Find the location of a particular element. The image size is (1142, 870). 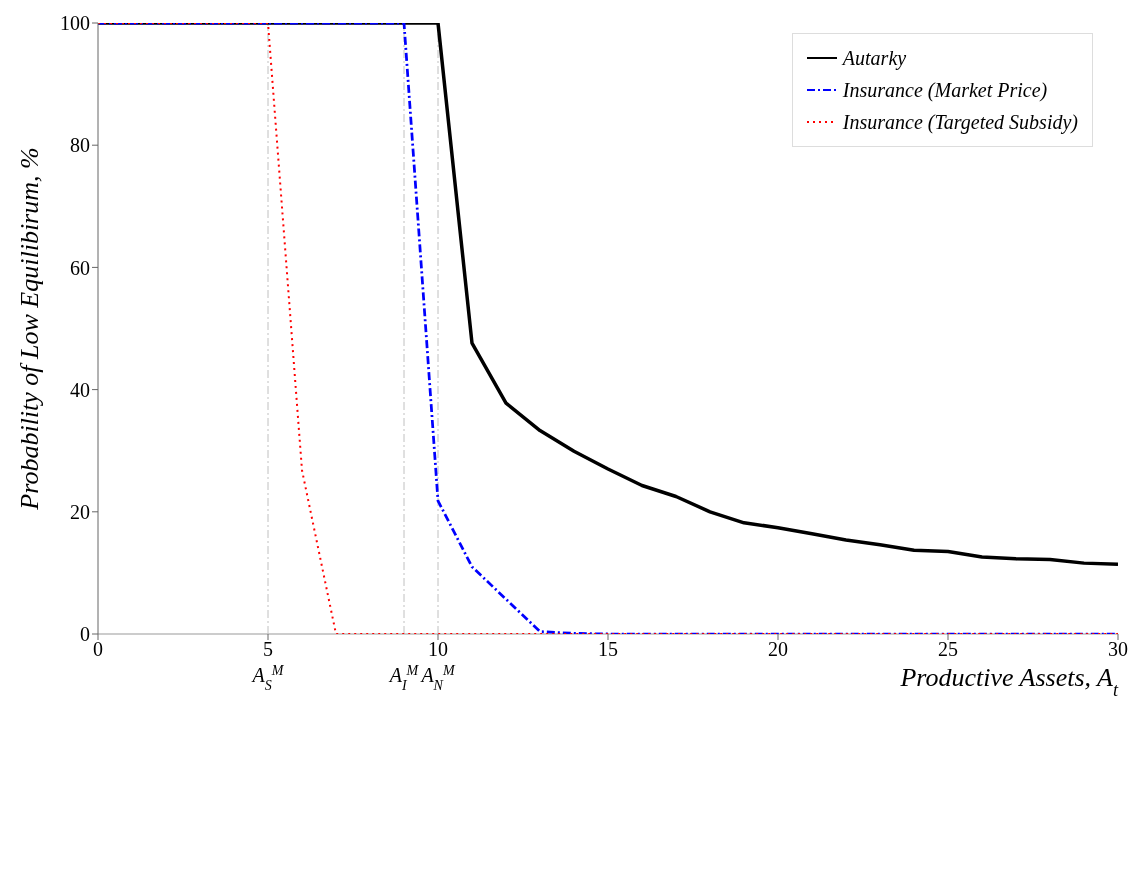

y-tick-label: 60 is located at coordinates (80, 267).